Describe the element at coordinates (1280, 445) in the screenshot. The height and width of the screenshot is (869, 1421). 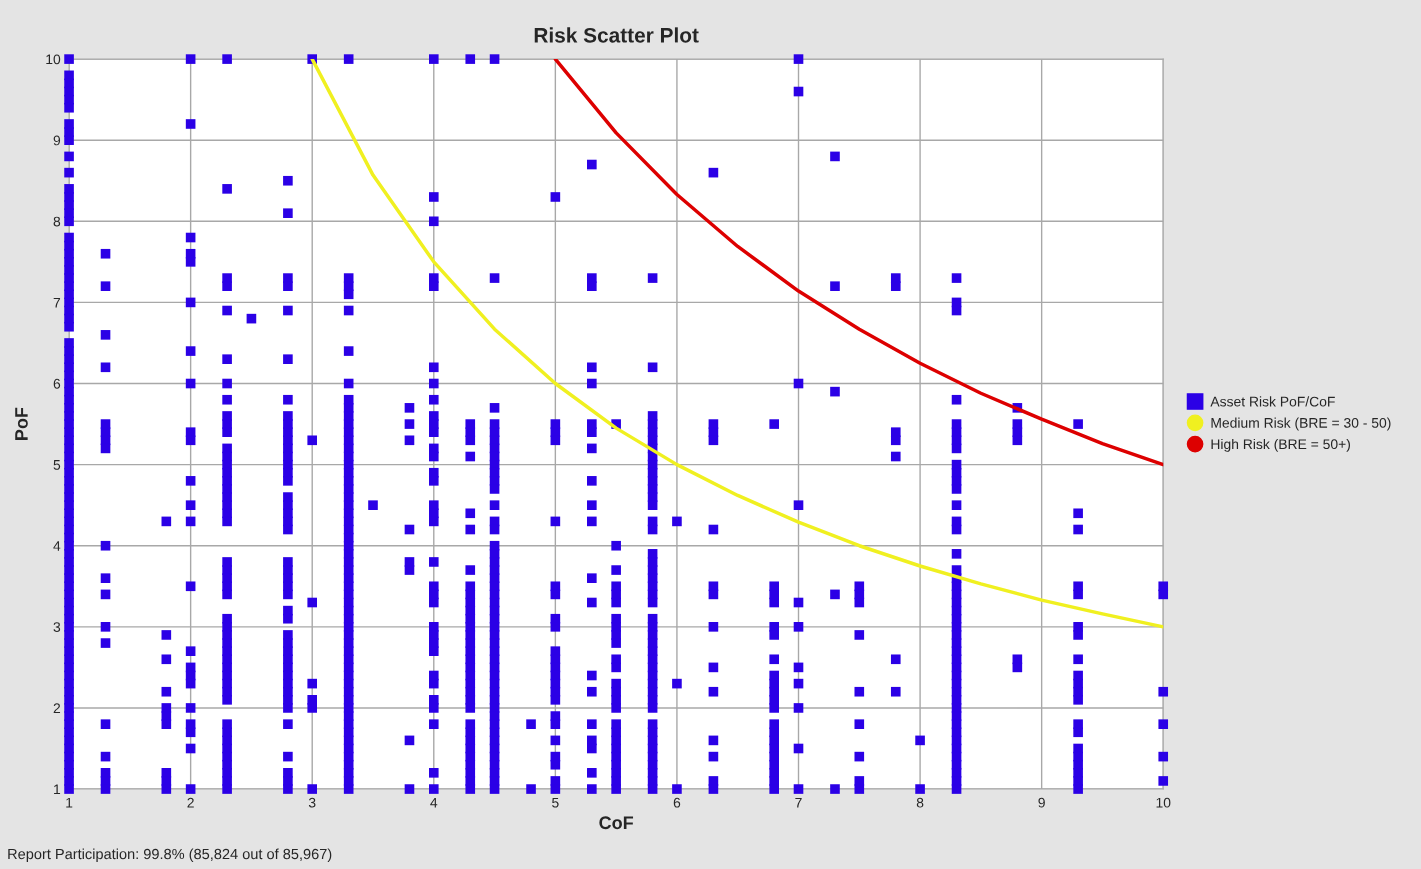
I see `legend-label: High Risk (BRE = 50+)` at that location.